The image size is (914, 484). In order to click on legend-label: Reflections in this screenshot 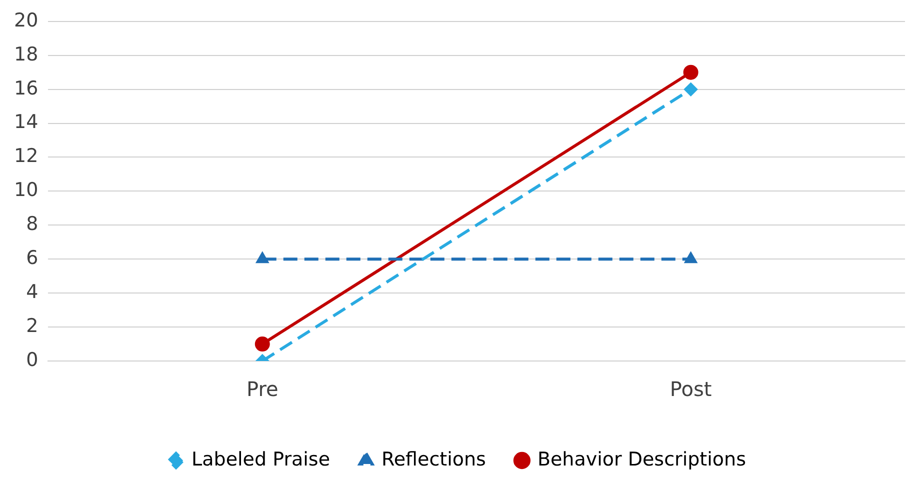, I will do `click(434, 459)`.